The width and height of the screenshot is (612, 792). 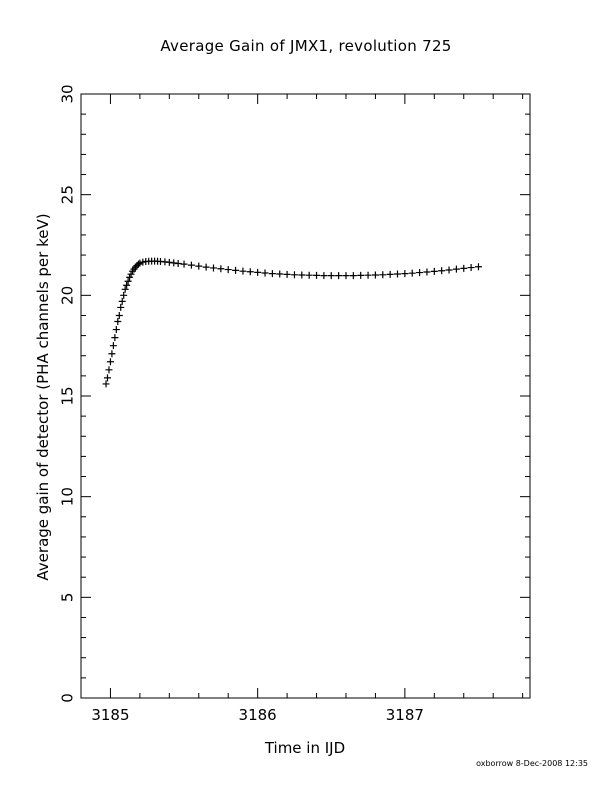 I want to click on y-tick-label: 0, so click(x=68, y=698).